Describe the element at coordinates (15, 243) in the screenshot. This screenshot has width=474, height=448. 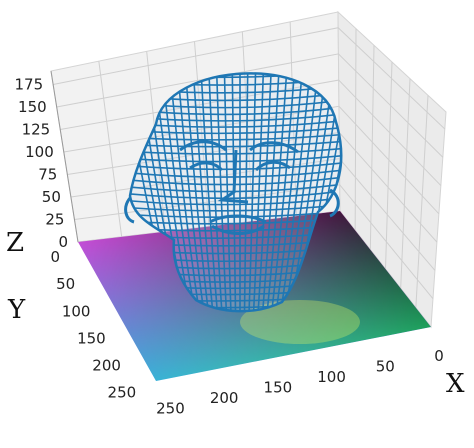
I see `z-axis-label: Z` at that location.